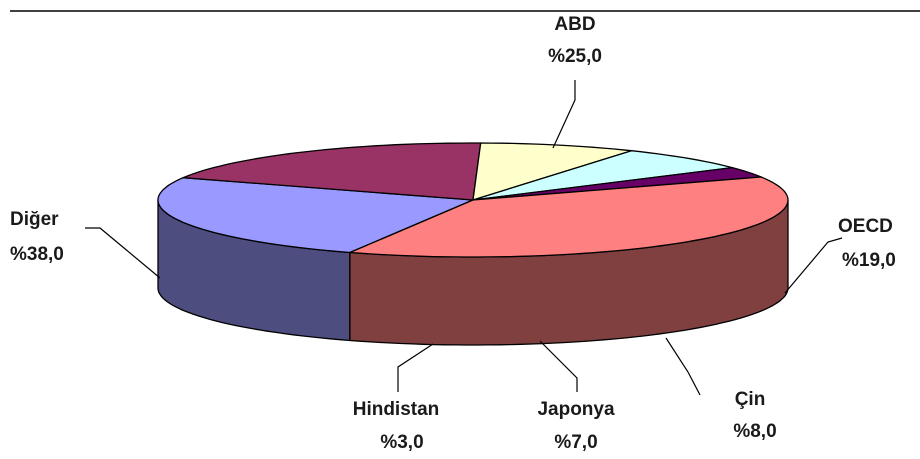 The image size is (920, 459). Describe the element at coordinates (315, 215) in the screenshot. I see `pie-slice-abd` at that location.